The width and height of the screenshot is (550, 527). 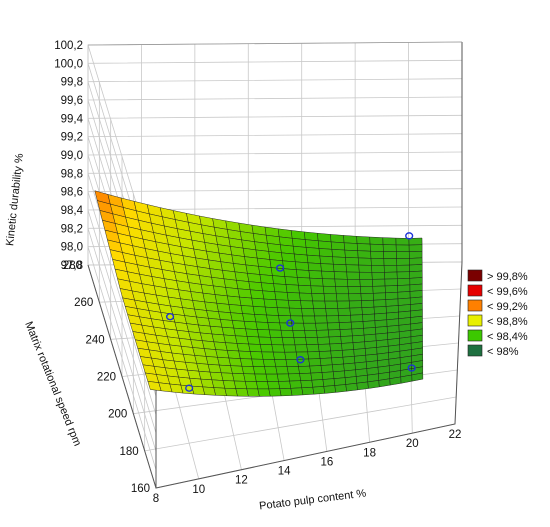 What do you see at coordinates (507, 307) in the screenshot?
I see `legend-label: < 99,2%` at bounding box center [507, 307].